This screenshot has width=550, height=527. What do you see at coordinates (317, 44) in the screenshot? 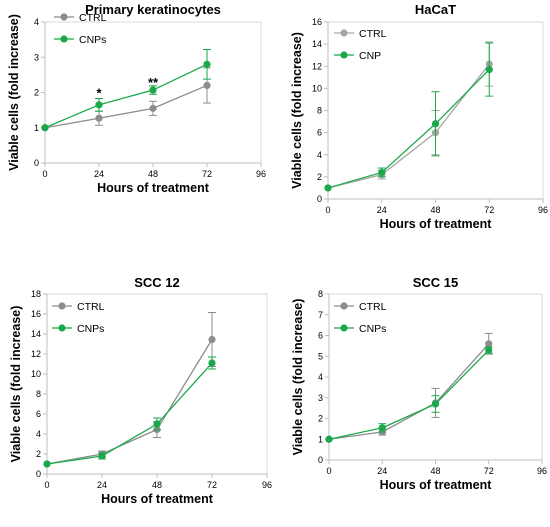
I see `panel-2-y-tick-label: 14` at bounding box center [317, 44].